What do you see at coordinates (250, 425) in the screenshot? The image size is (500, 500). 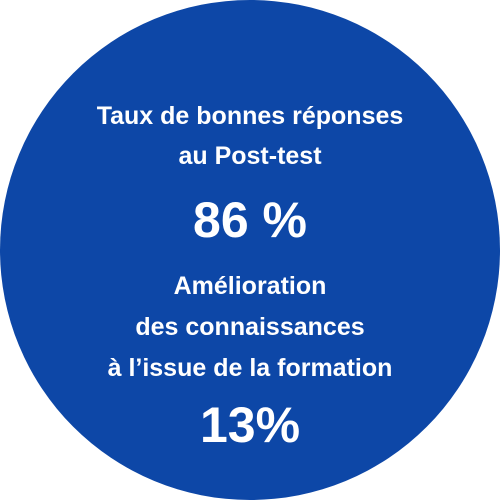 I see `stat-2-value: 13%` at bounding box center [250, 425].